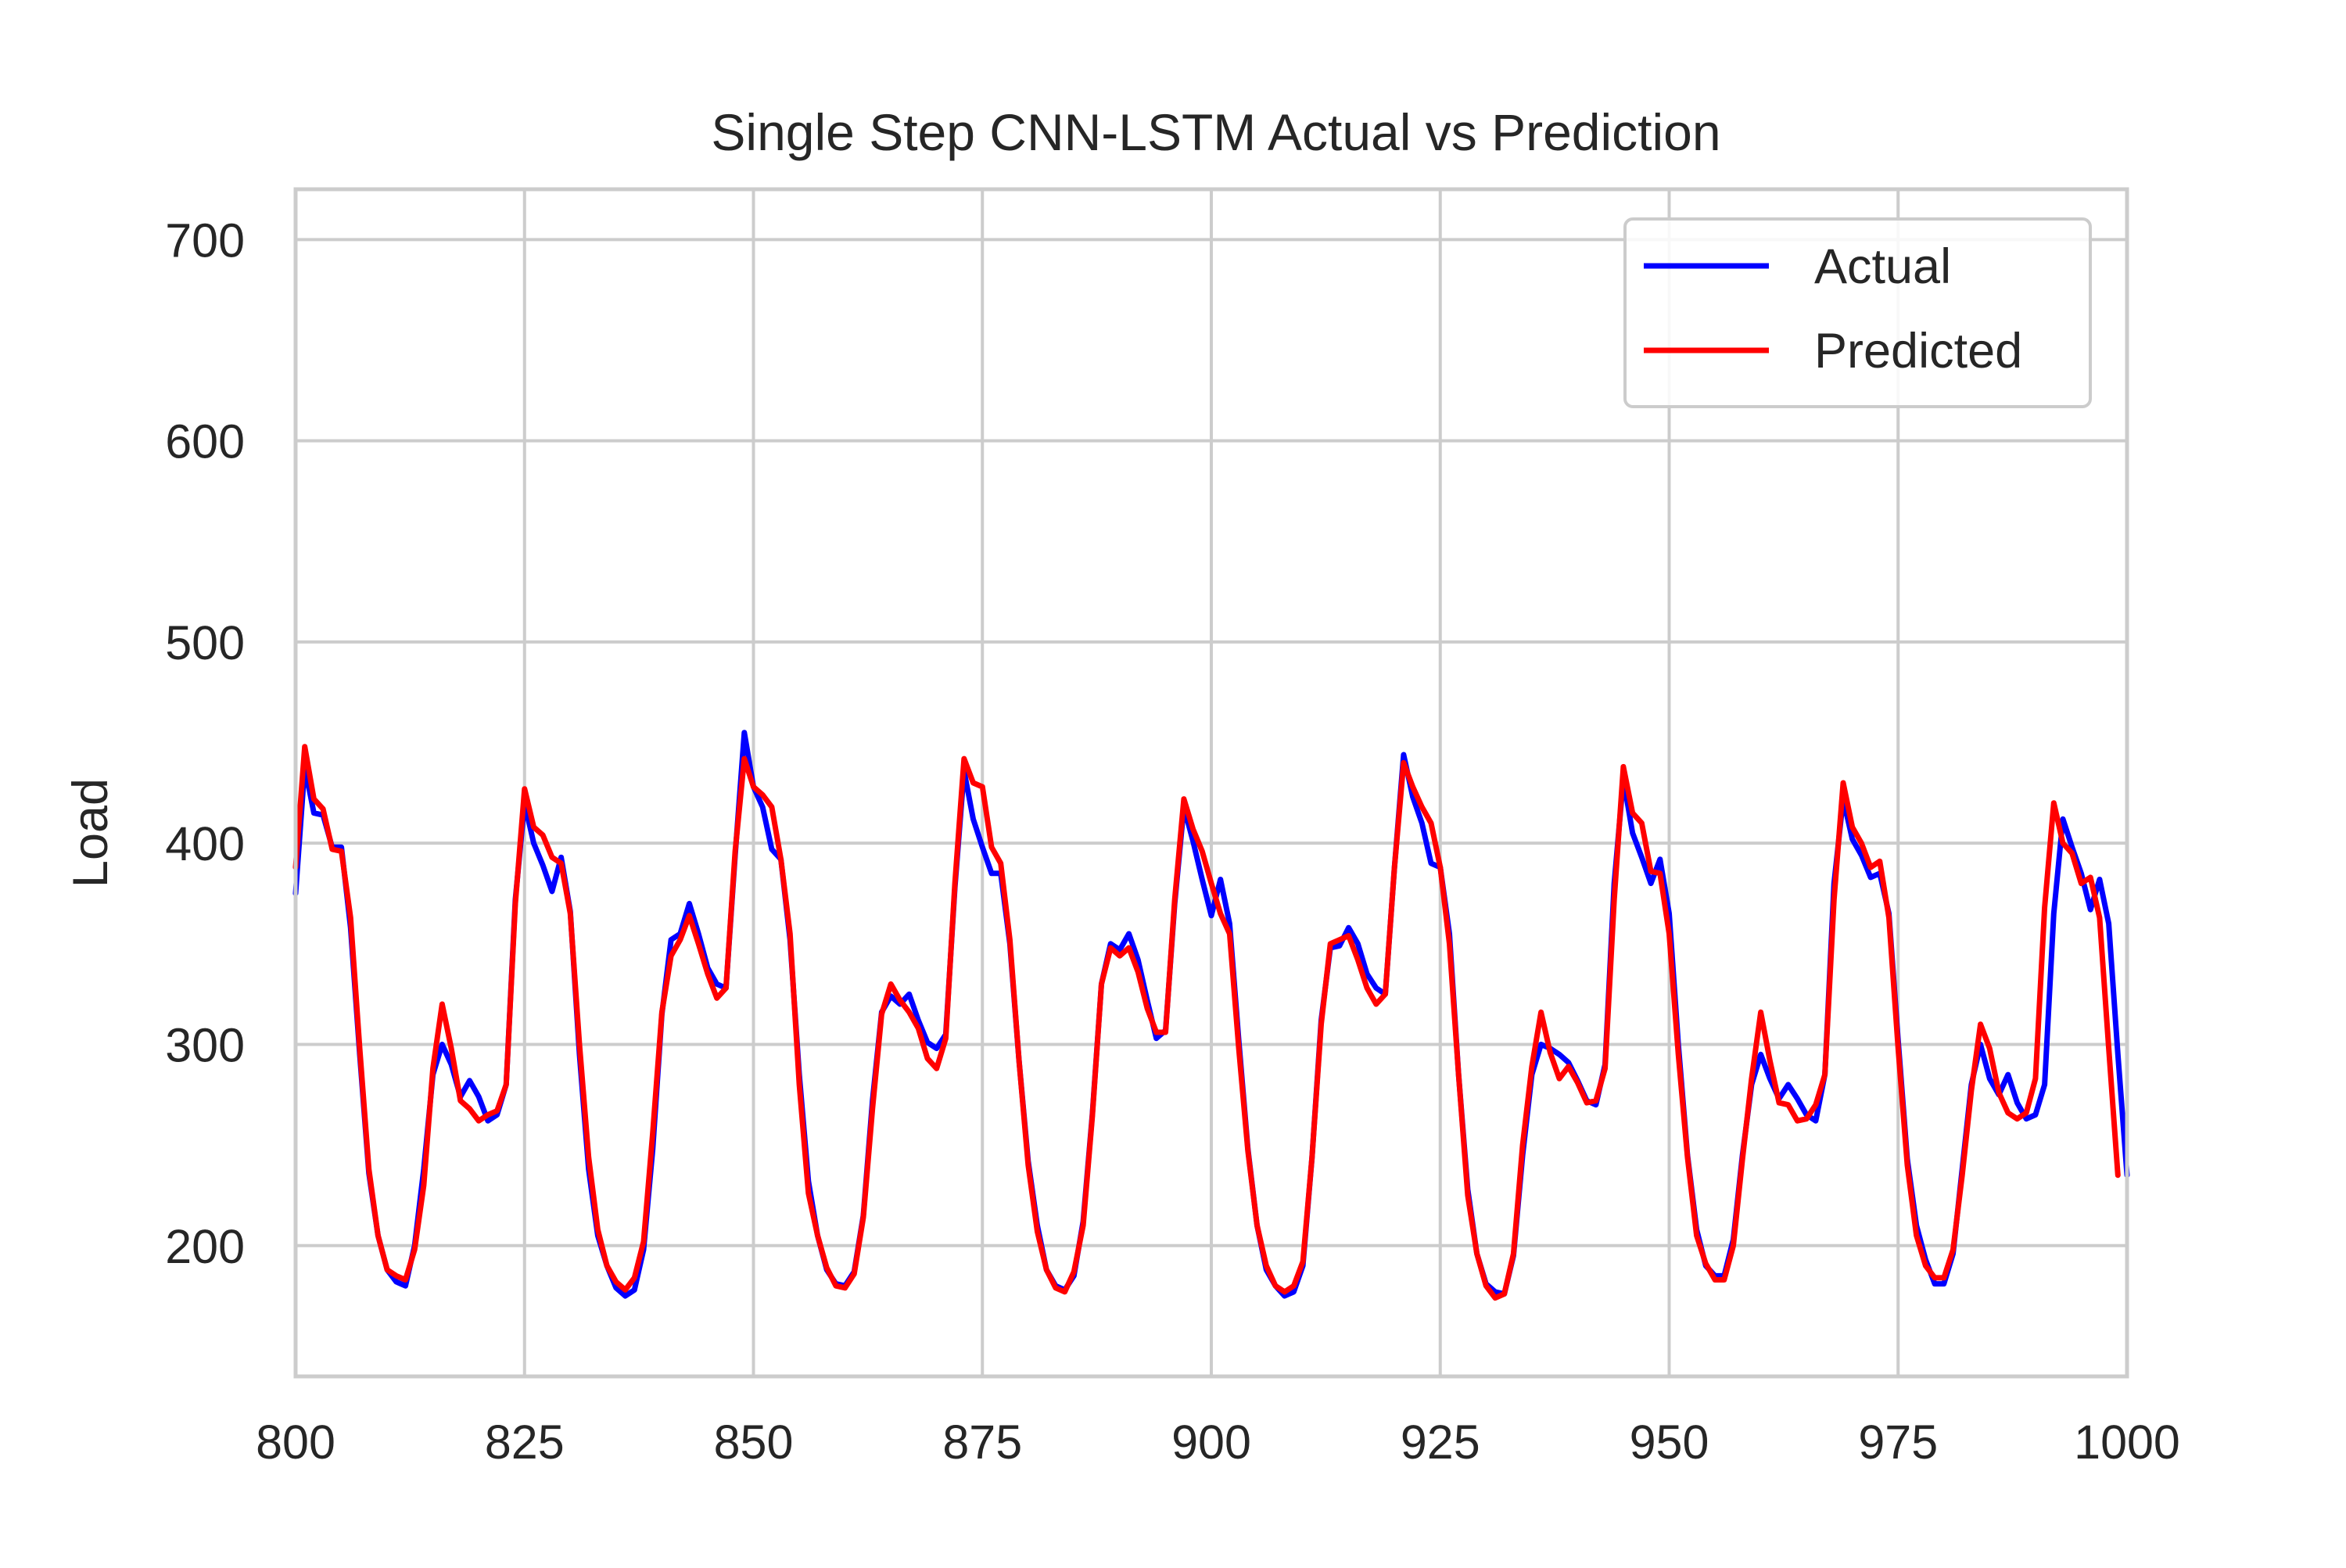  What do you see at coordinates (754, 1442) in the screenshot?
I see `x-tick-label: 850` at bounding box center [754, 1442].